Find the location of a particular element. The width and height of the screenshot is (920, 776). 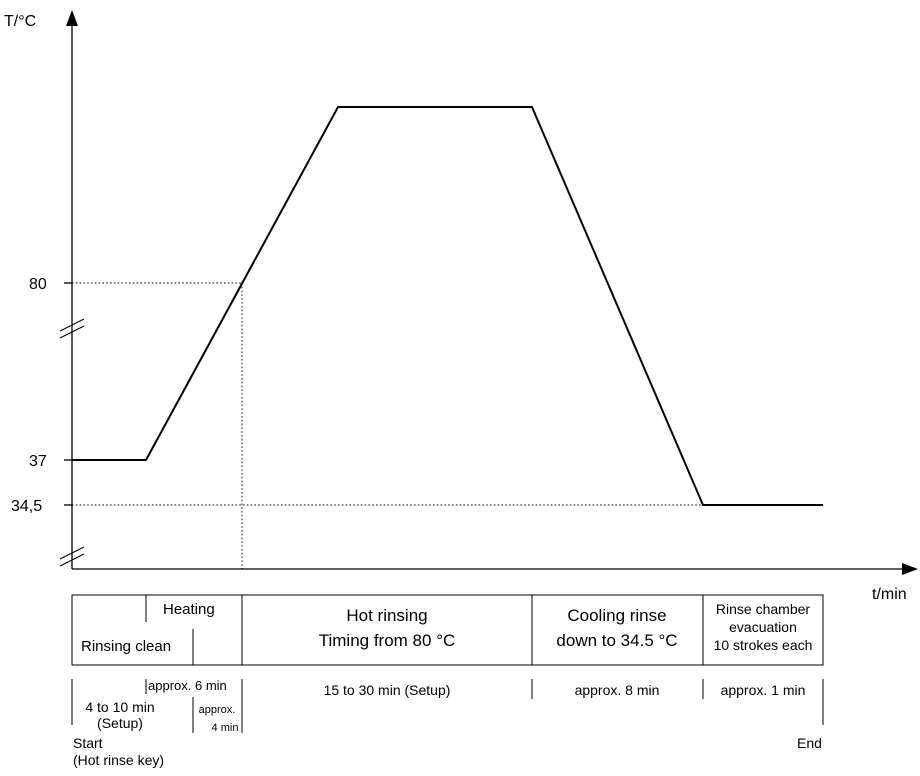

end-label: End is located at coordinates (809, 743).